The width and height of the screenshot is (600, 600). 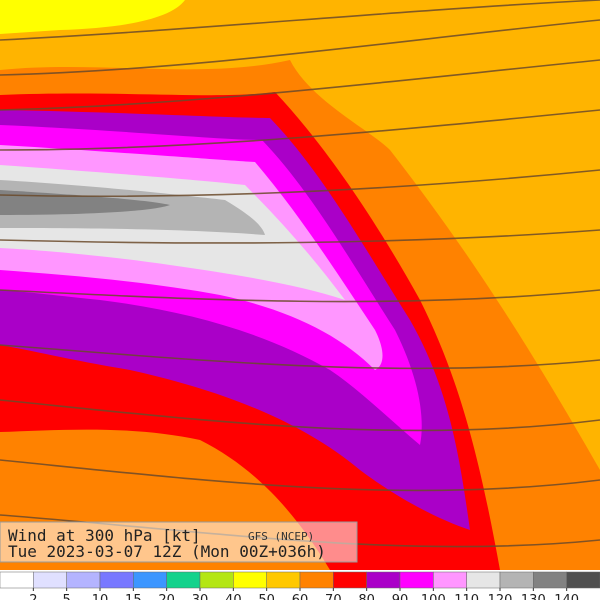 I want to click on colorbar-label: 60, so click(x=300, y=596).